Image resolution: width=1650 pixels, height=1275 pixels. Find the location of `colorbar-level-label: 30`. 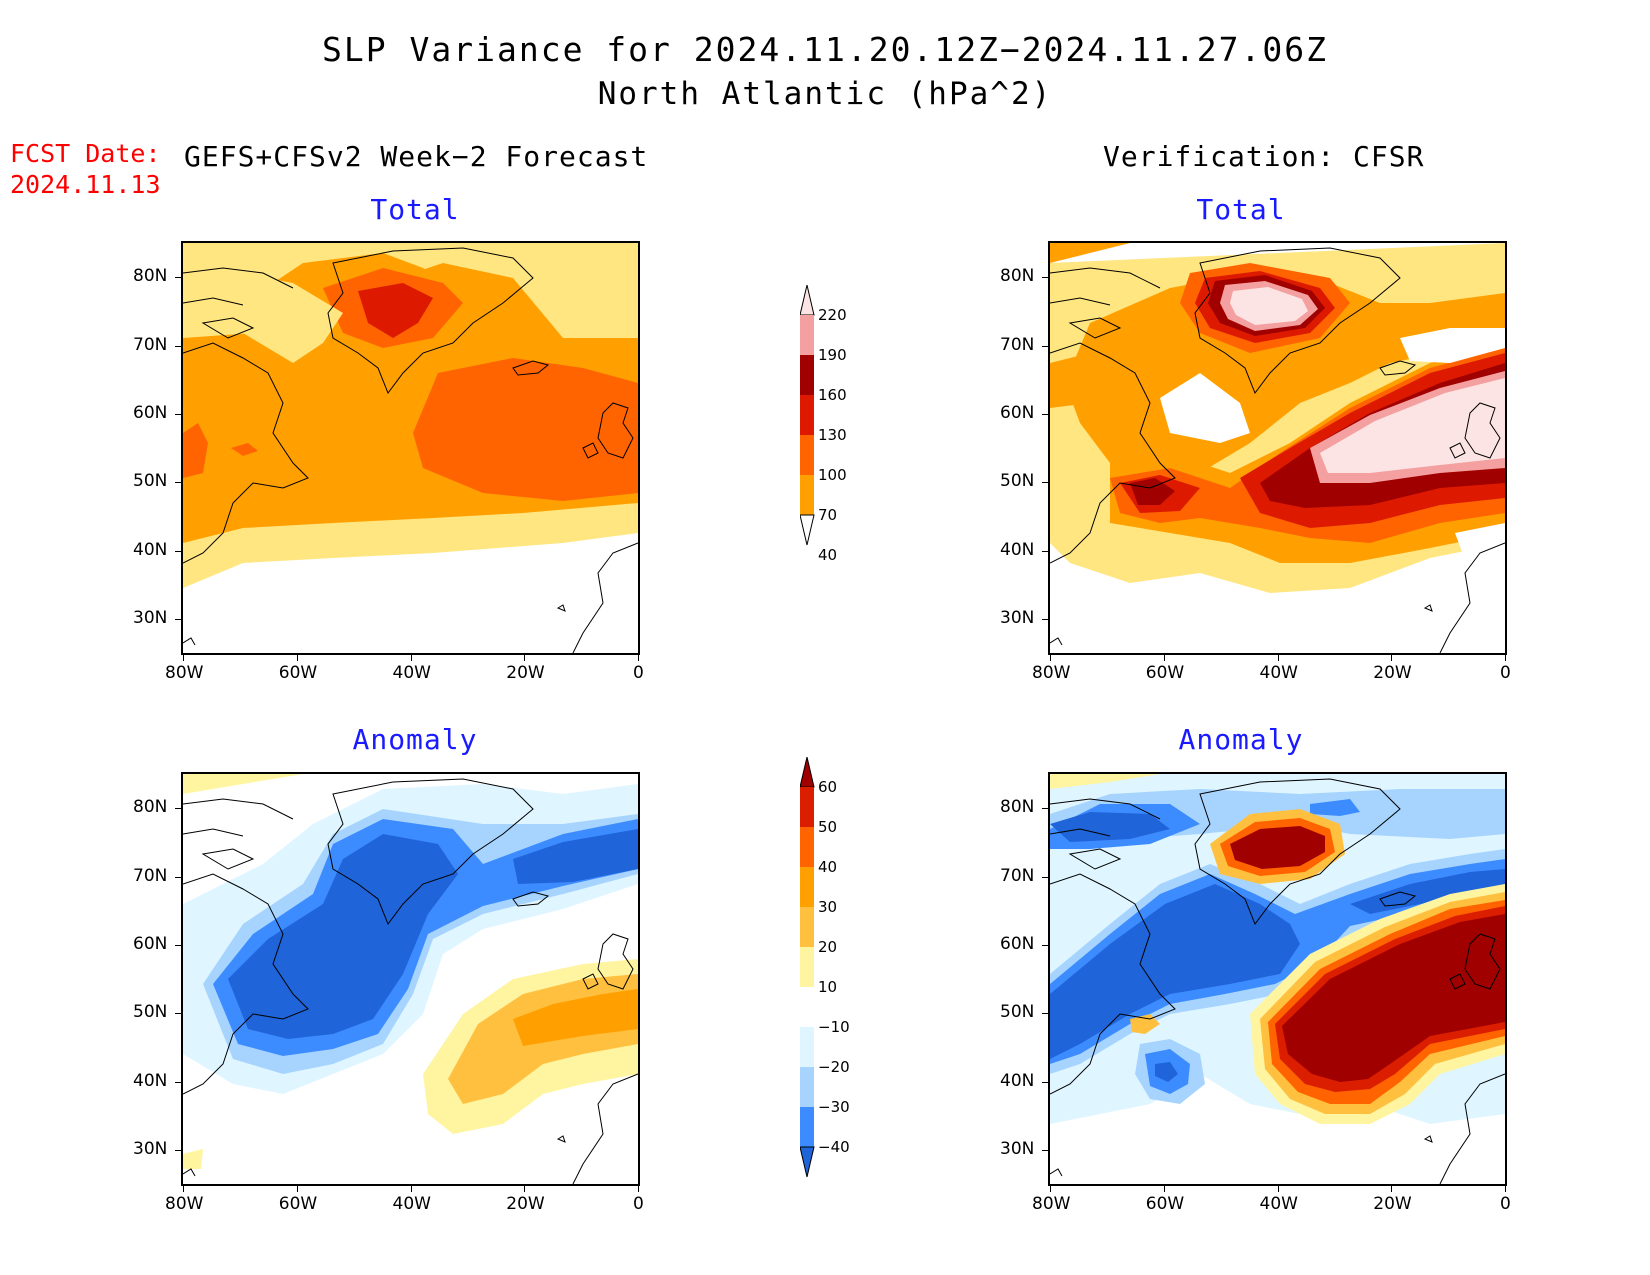

colorbar-level-label: 30 is located at coordinates (828, 907).